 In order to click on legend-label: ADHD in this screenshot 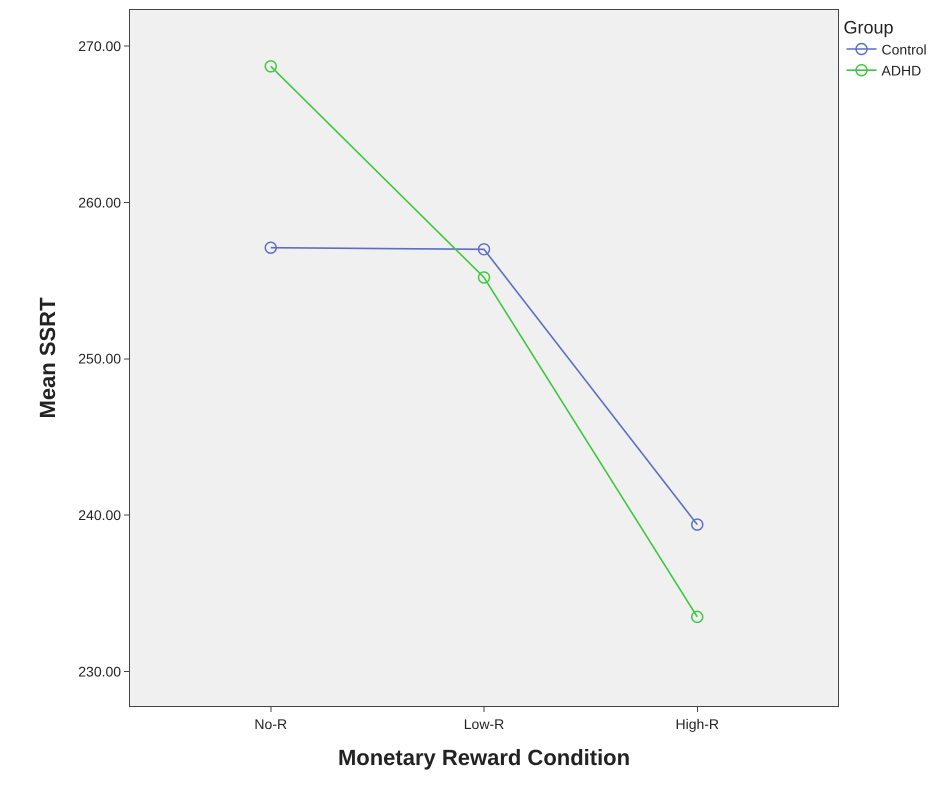, I will do `click(902, 70)`.